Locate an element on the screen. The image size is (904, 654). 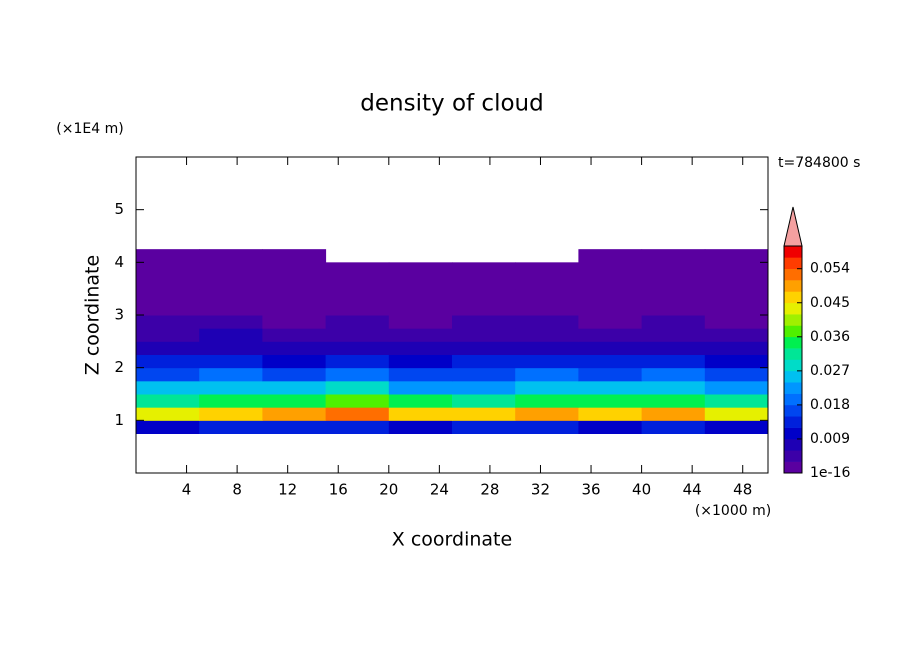
colorbar-tick-label: 0.054 is located at coordinates (830, 269).